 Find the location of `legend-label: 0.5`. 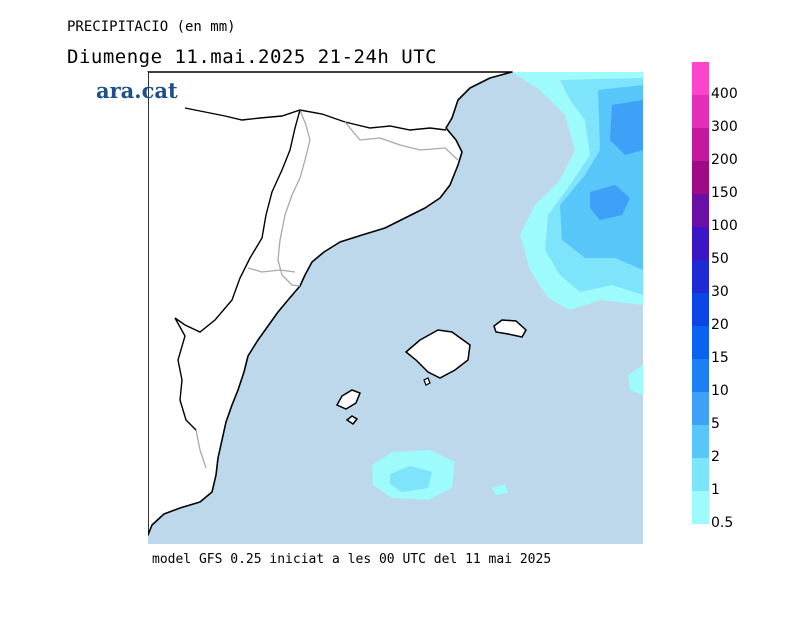

legend-label: 0.5 is located at coordinates (722, 523).